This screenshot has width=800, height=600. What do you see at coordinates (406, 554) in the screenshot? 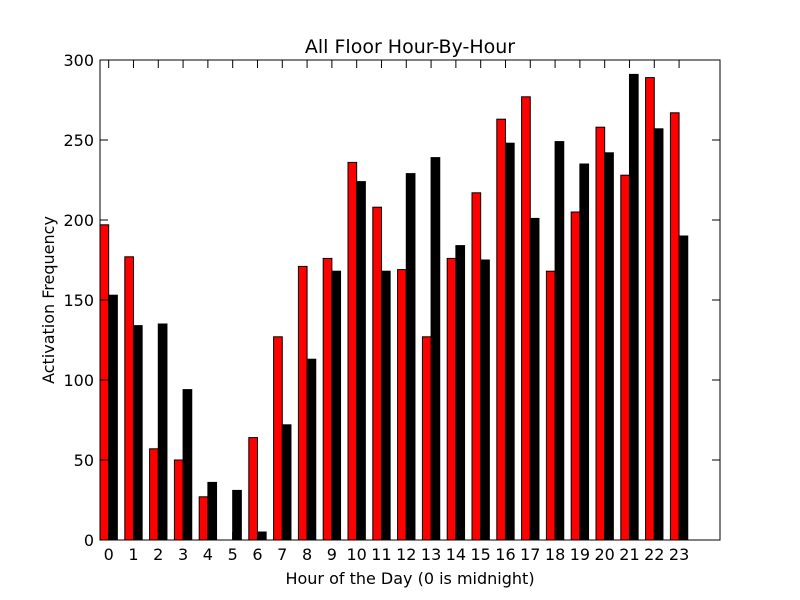
I see `x-tick-label: 12` at bounding box center [406, 554].